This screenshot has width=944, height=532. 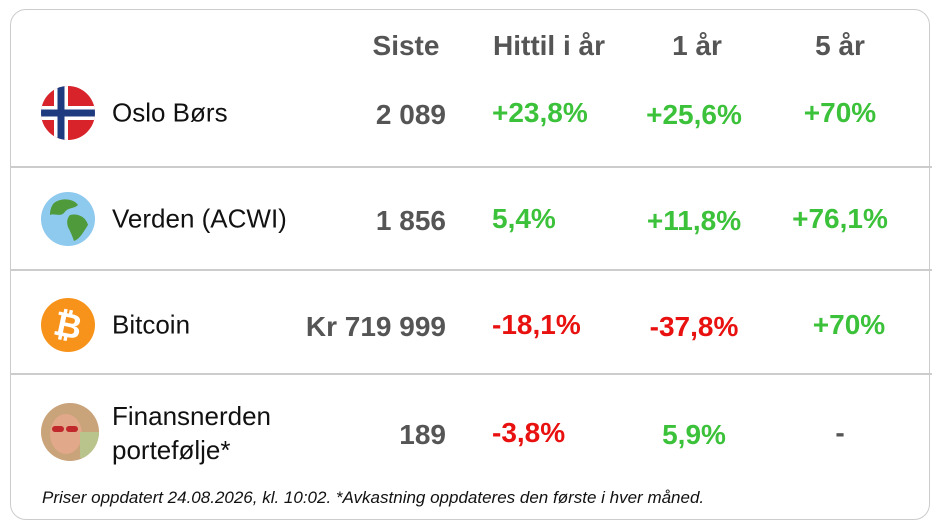 I want to click on column-header: 5 år, so click(x=840, y=45).